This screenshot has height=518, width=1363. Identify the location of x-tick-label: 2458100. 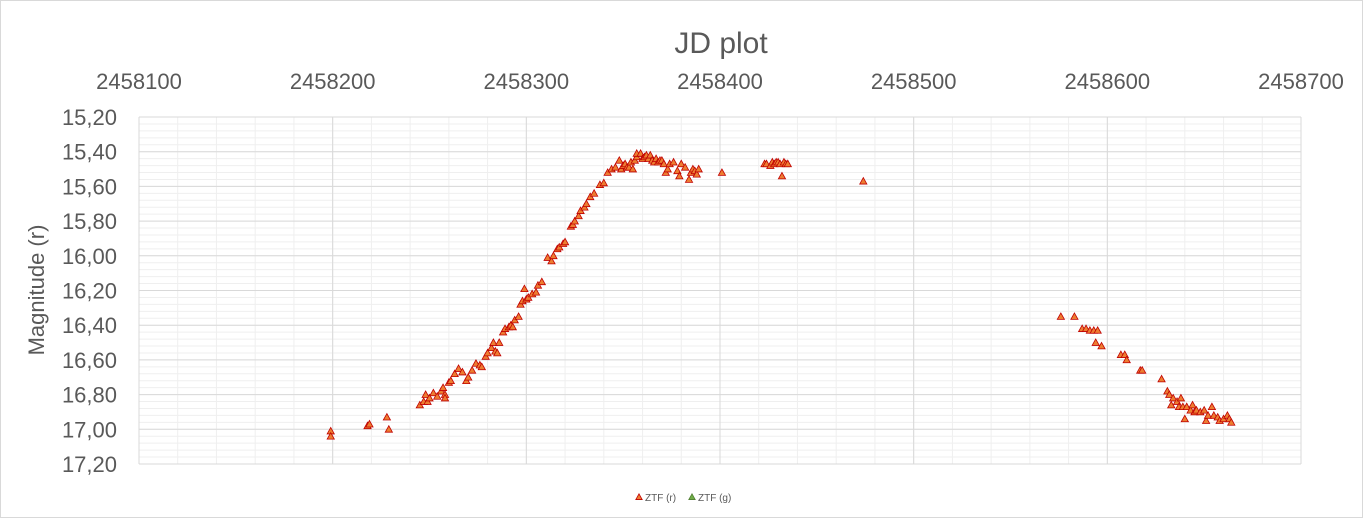
(139, 81).